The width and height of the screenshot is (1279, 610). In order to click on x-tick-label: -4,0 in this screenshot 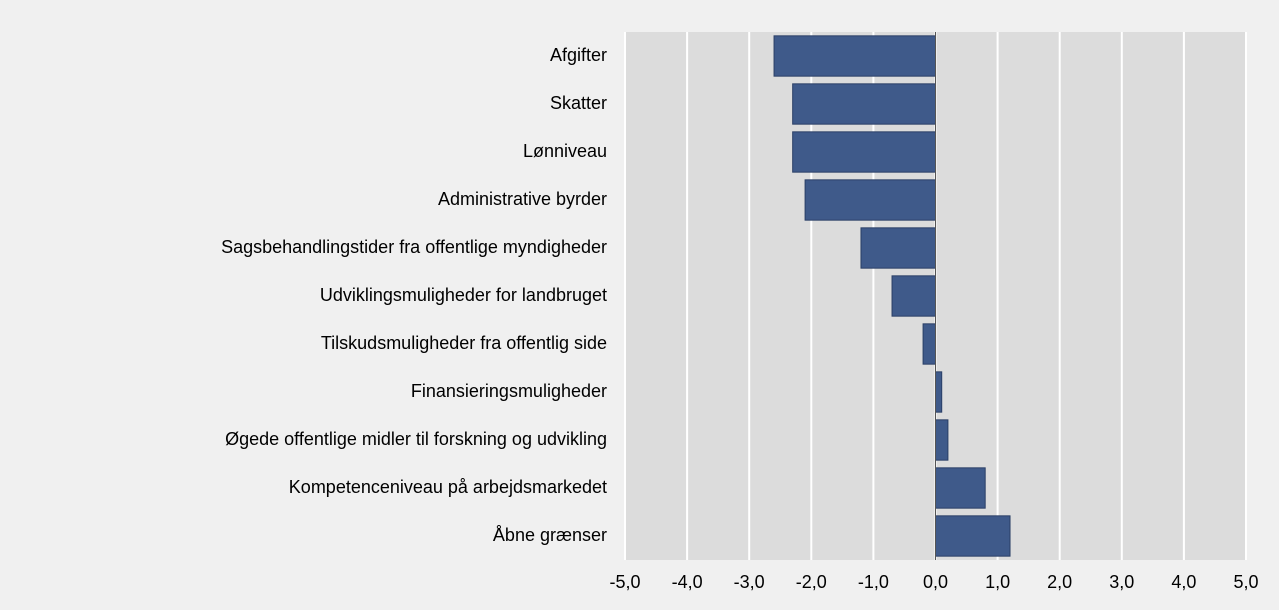, I will do `click(687, 582)`.